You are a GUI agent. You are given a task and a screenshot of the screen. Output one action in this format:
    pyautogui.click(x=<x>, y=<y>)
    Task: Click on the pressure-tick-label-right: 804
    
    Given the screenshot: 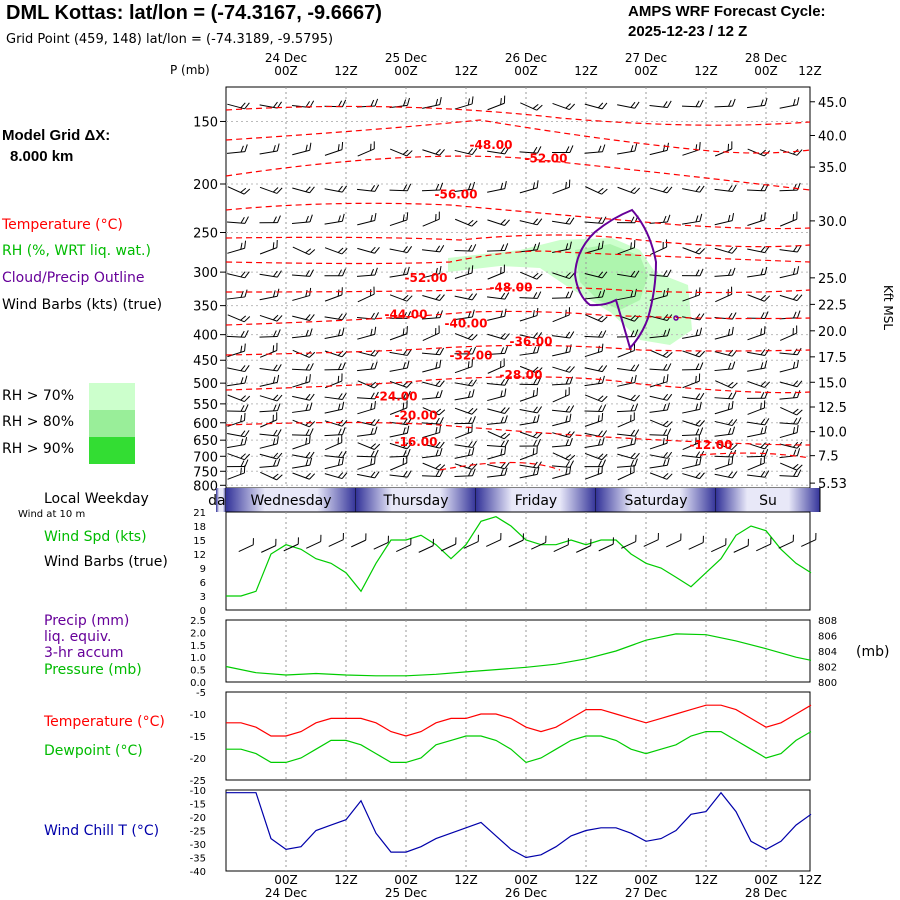 What is the action you would take?
    pyautogui.click(x=827, y=652)
    